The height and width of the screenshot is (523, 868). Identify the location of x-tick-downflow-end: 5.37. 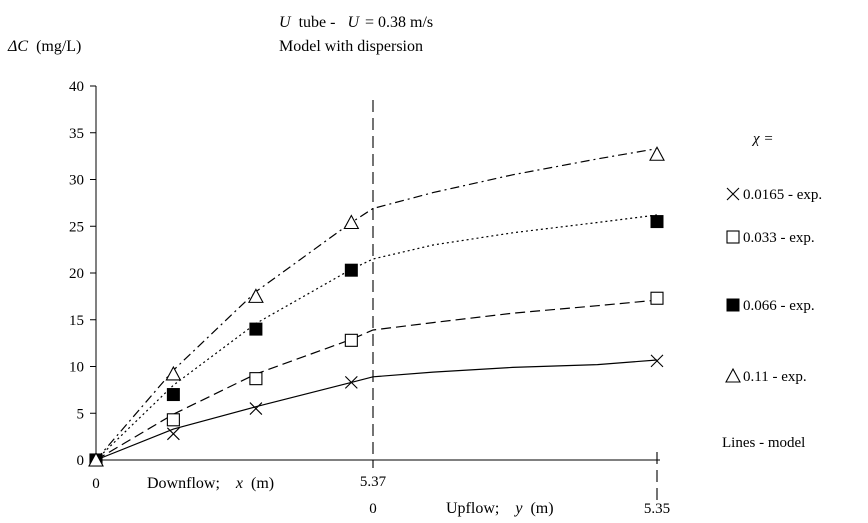
(373, 482).